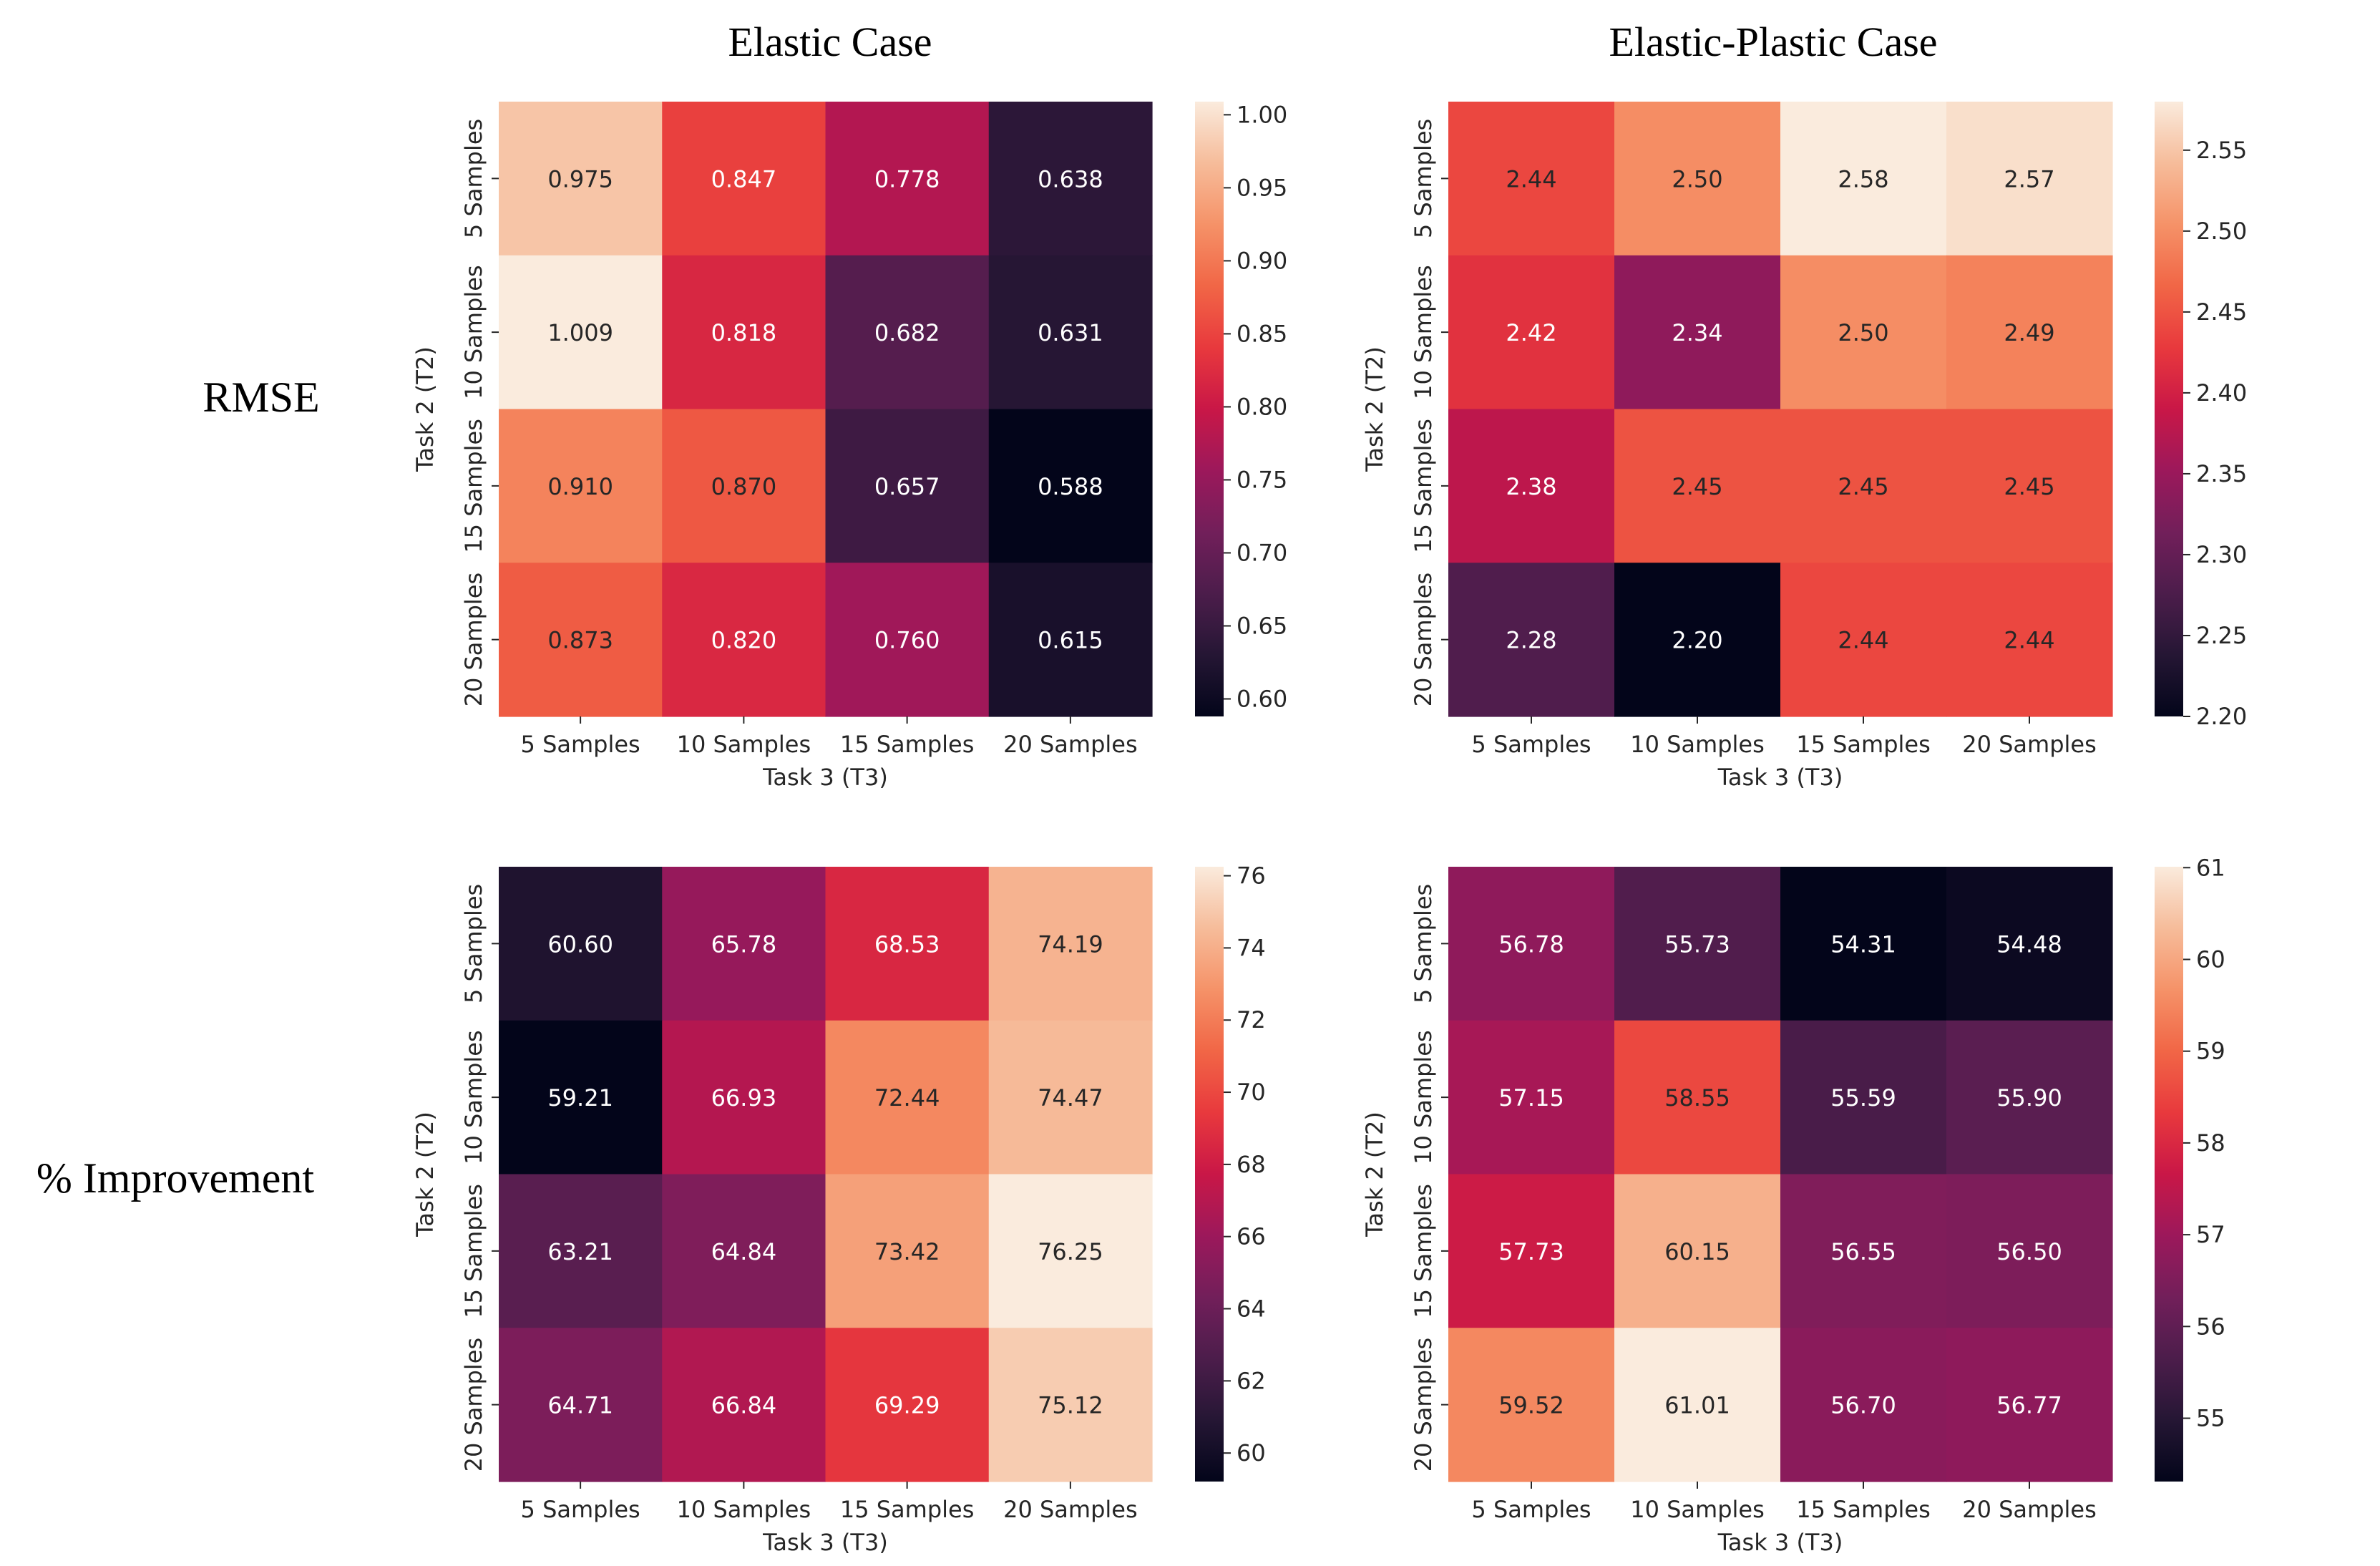 The image size is (2380, 1566). What do you see at coordinates (1070, 1251) in the screenshot?
I see `cell-value-label: 76.25` at bounding box center [1070, 1251].